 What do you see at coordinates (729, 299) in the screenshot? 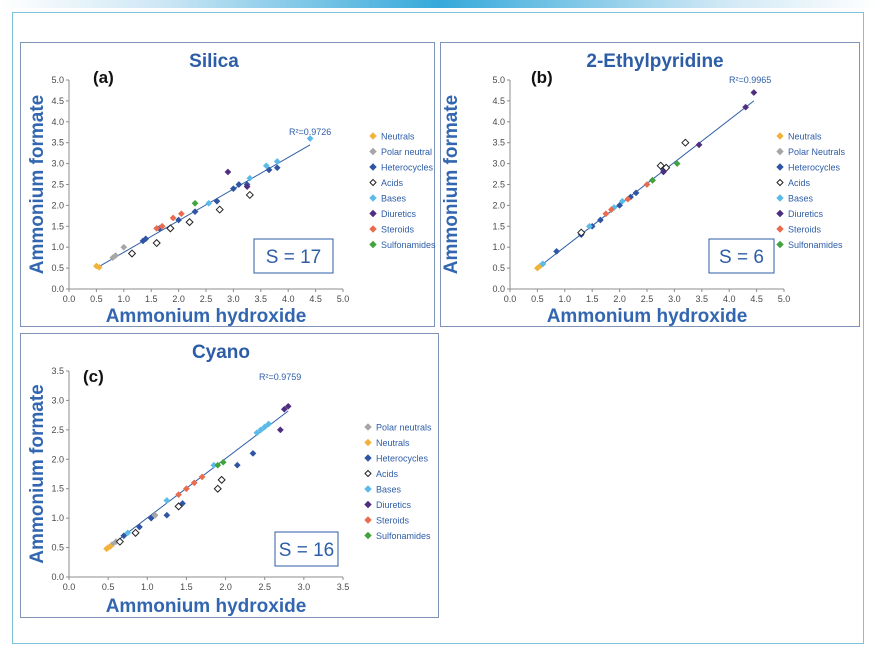
I see `x-tick-label: 4.0` at bounding box center [729, 299].